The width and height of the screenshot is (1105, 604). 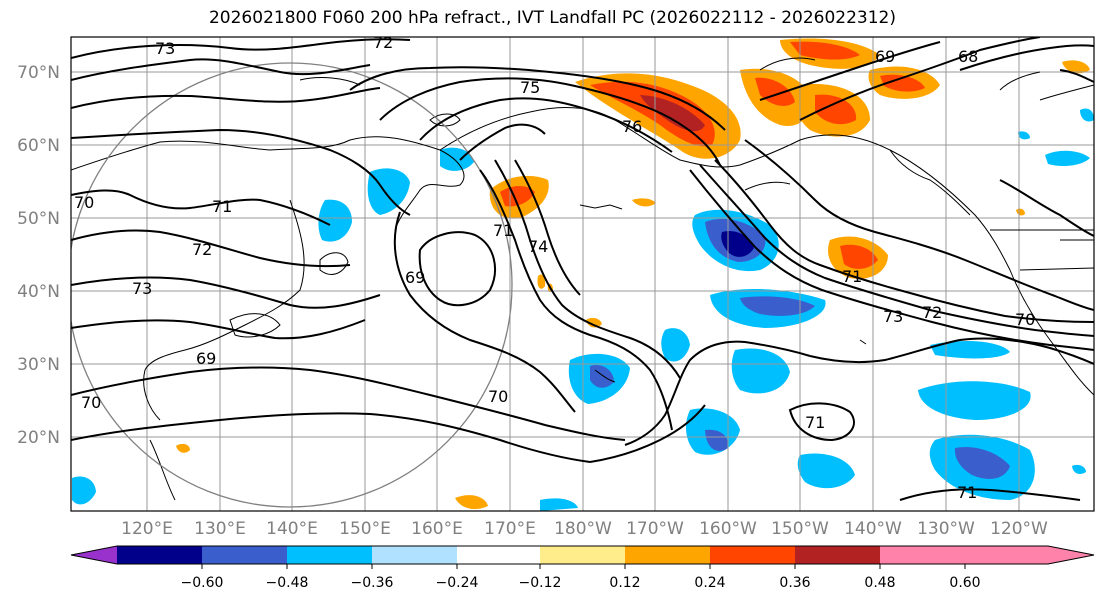 What do you see at coordinates (510, 529) in the screenshot?
I see `lon-label: 170°E` at bounding box center [510, 529].